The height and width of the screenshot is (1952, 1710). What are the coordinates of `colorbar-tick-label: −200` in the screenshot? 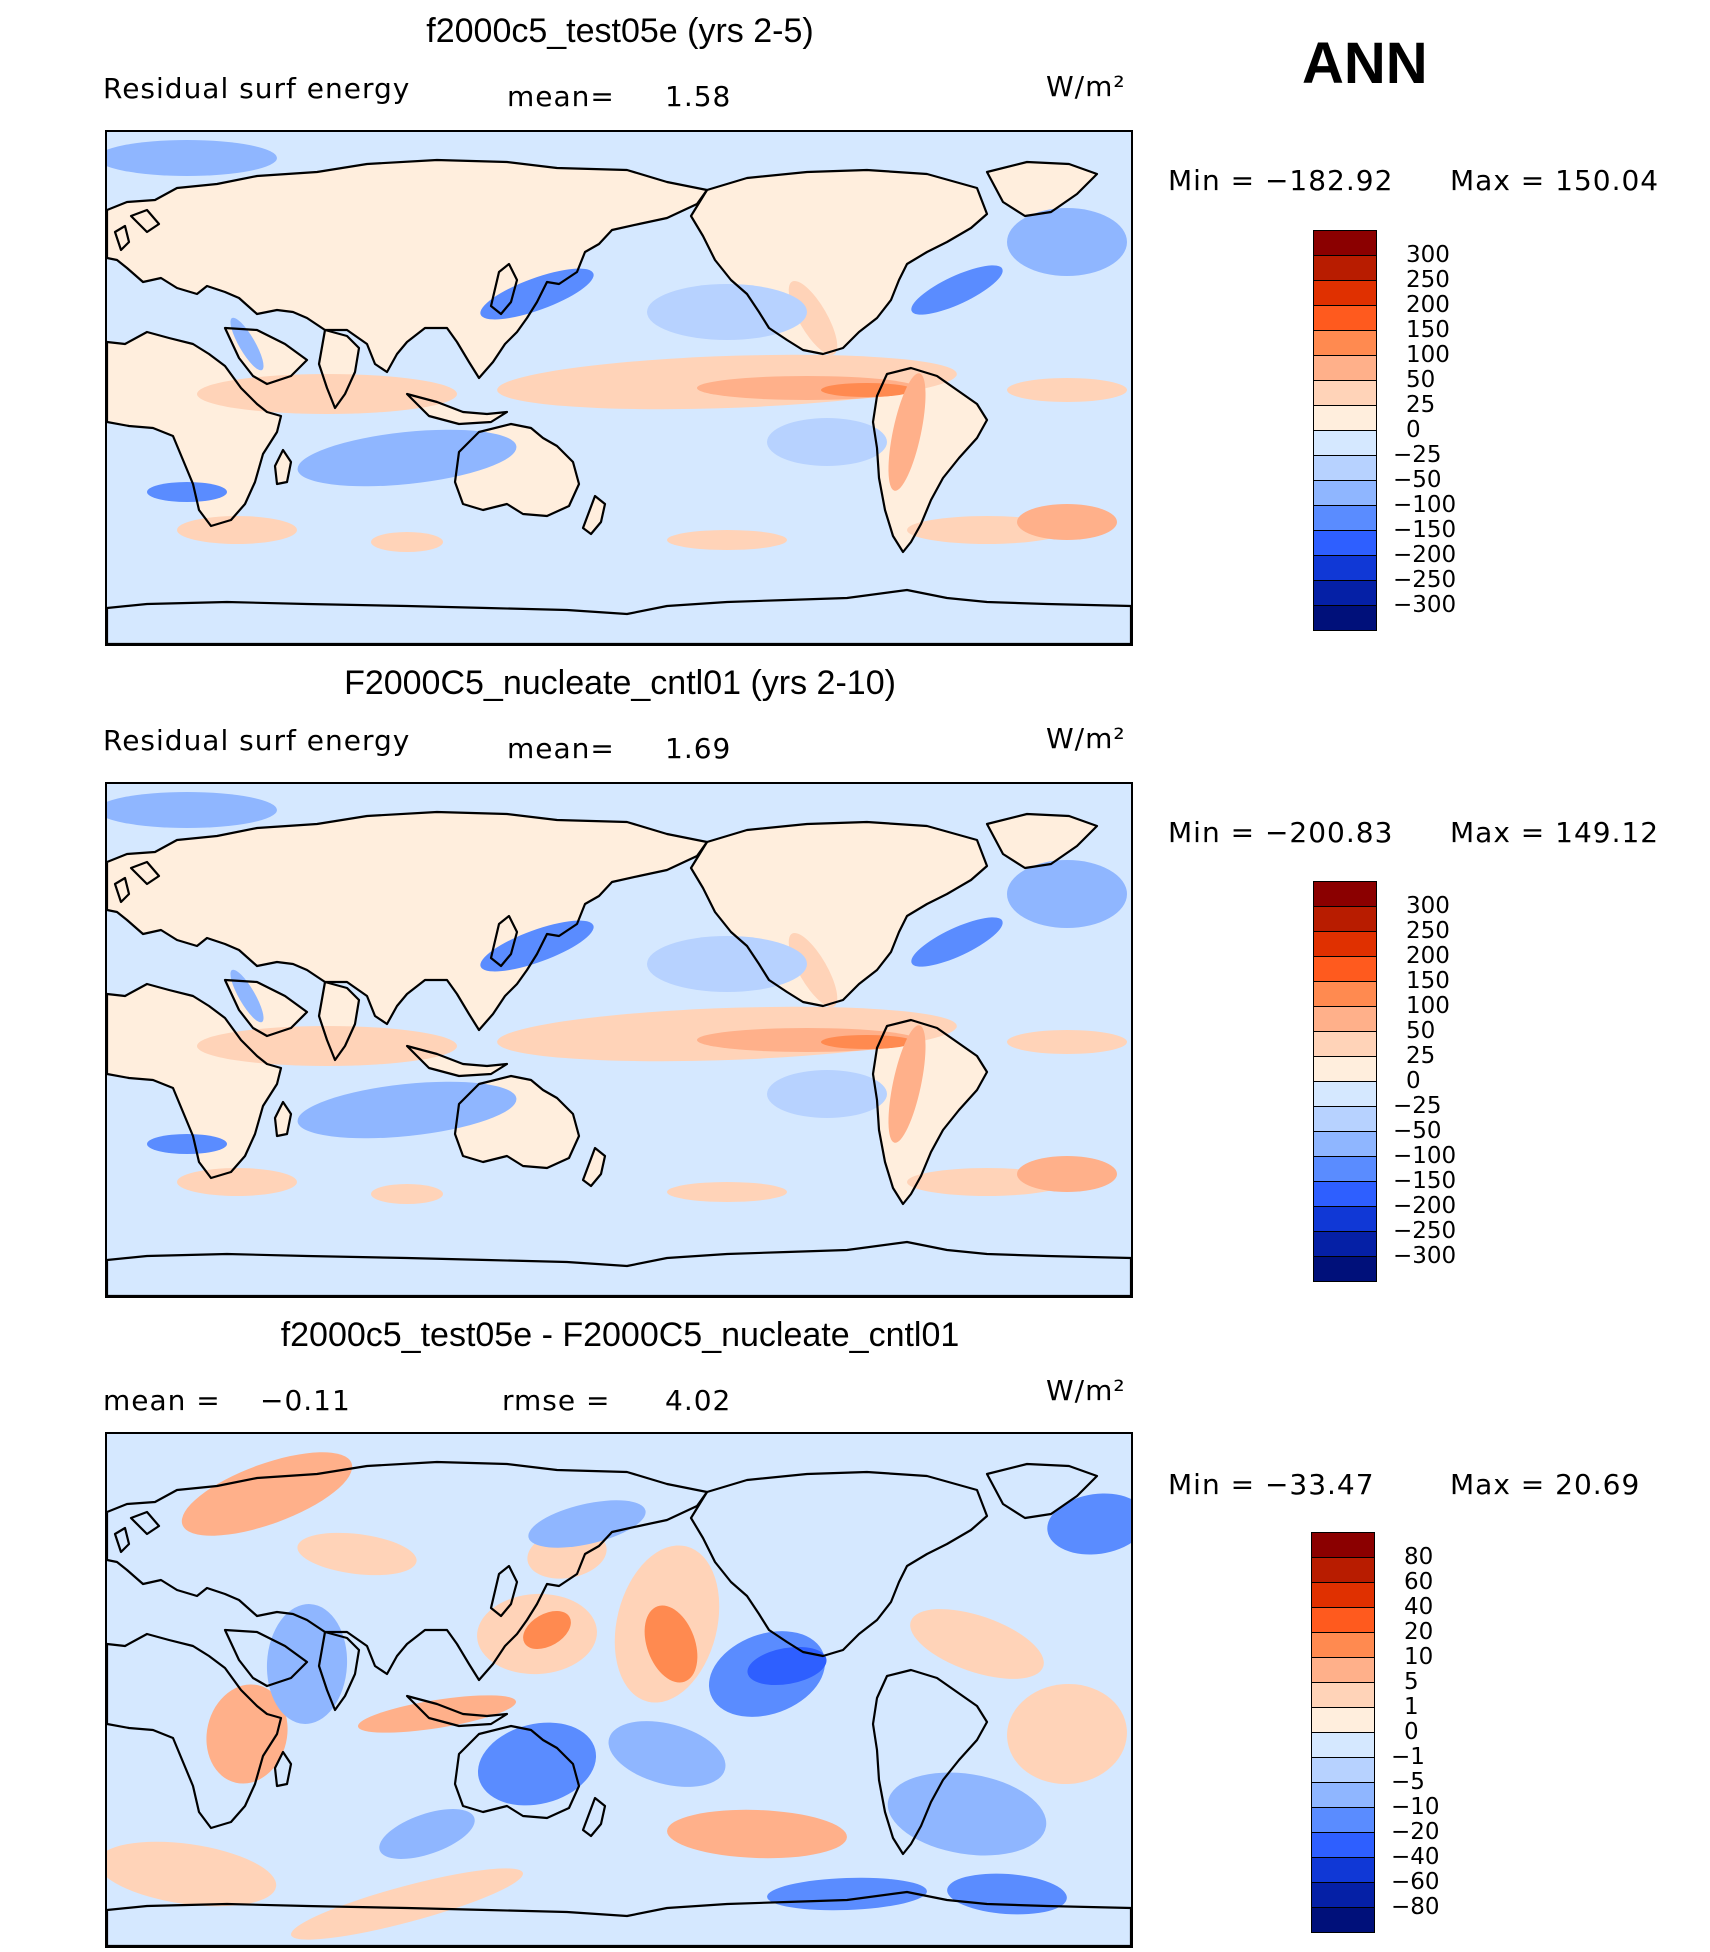 It's located at (1425, 555).